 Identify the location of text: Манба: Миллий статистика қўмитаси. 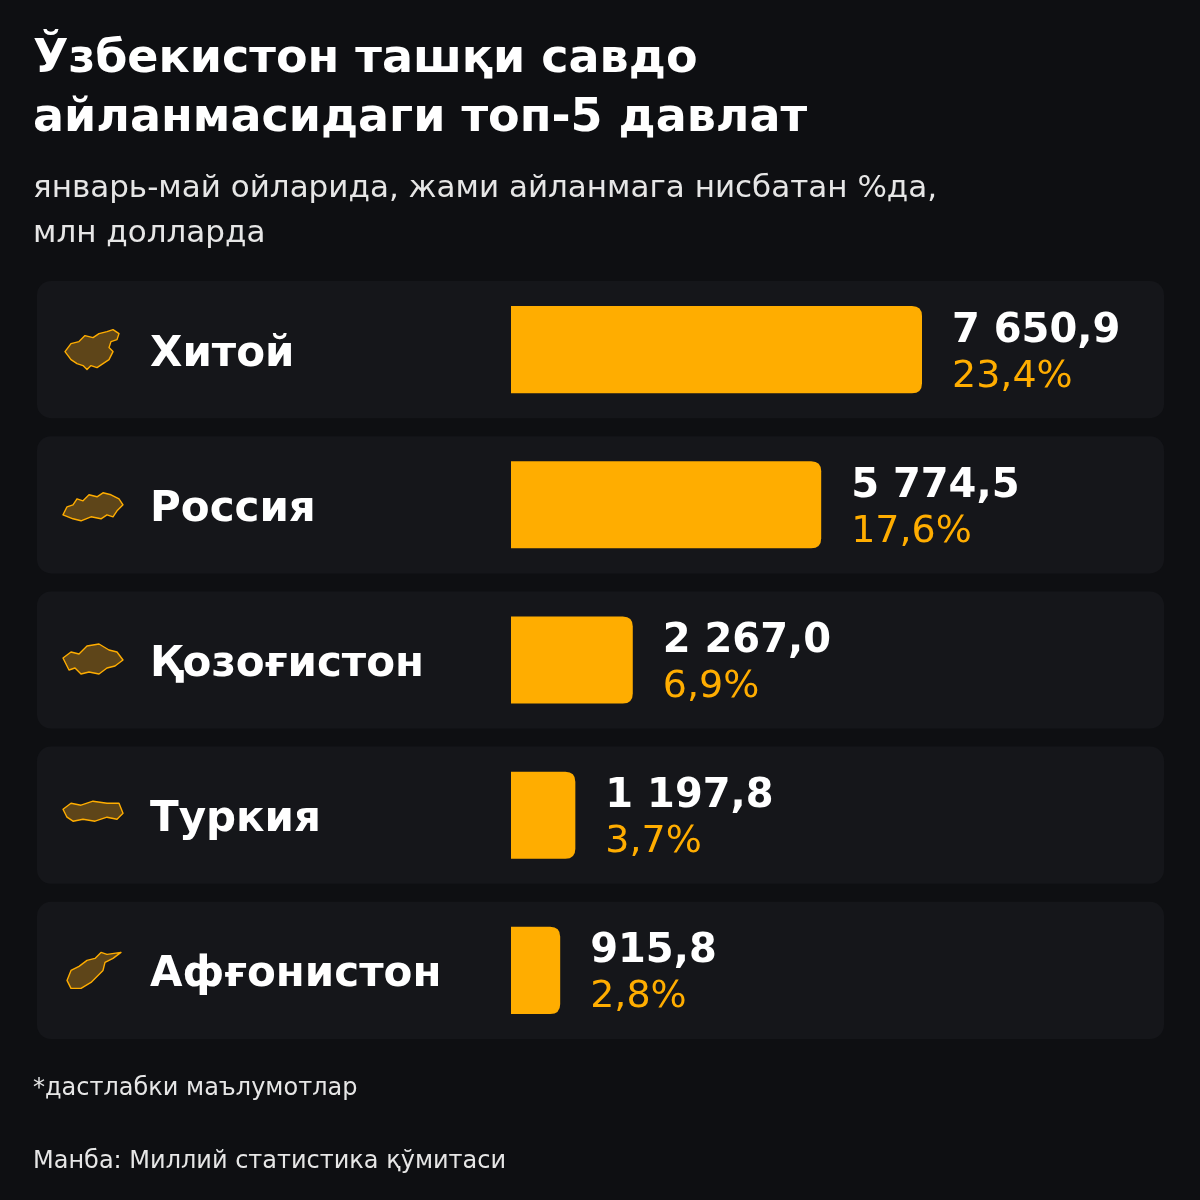
(270, 1160).